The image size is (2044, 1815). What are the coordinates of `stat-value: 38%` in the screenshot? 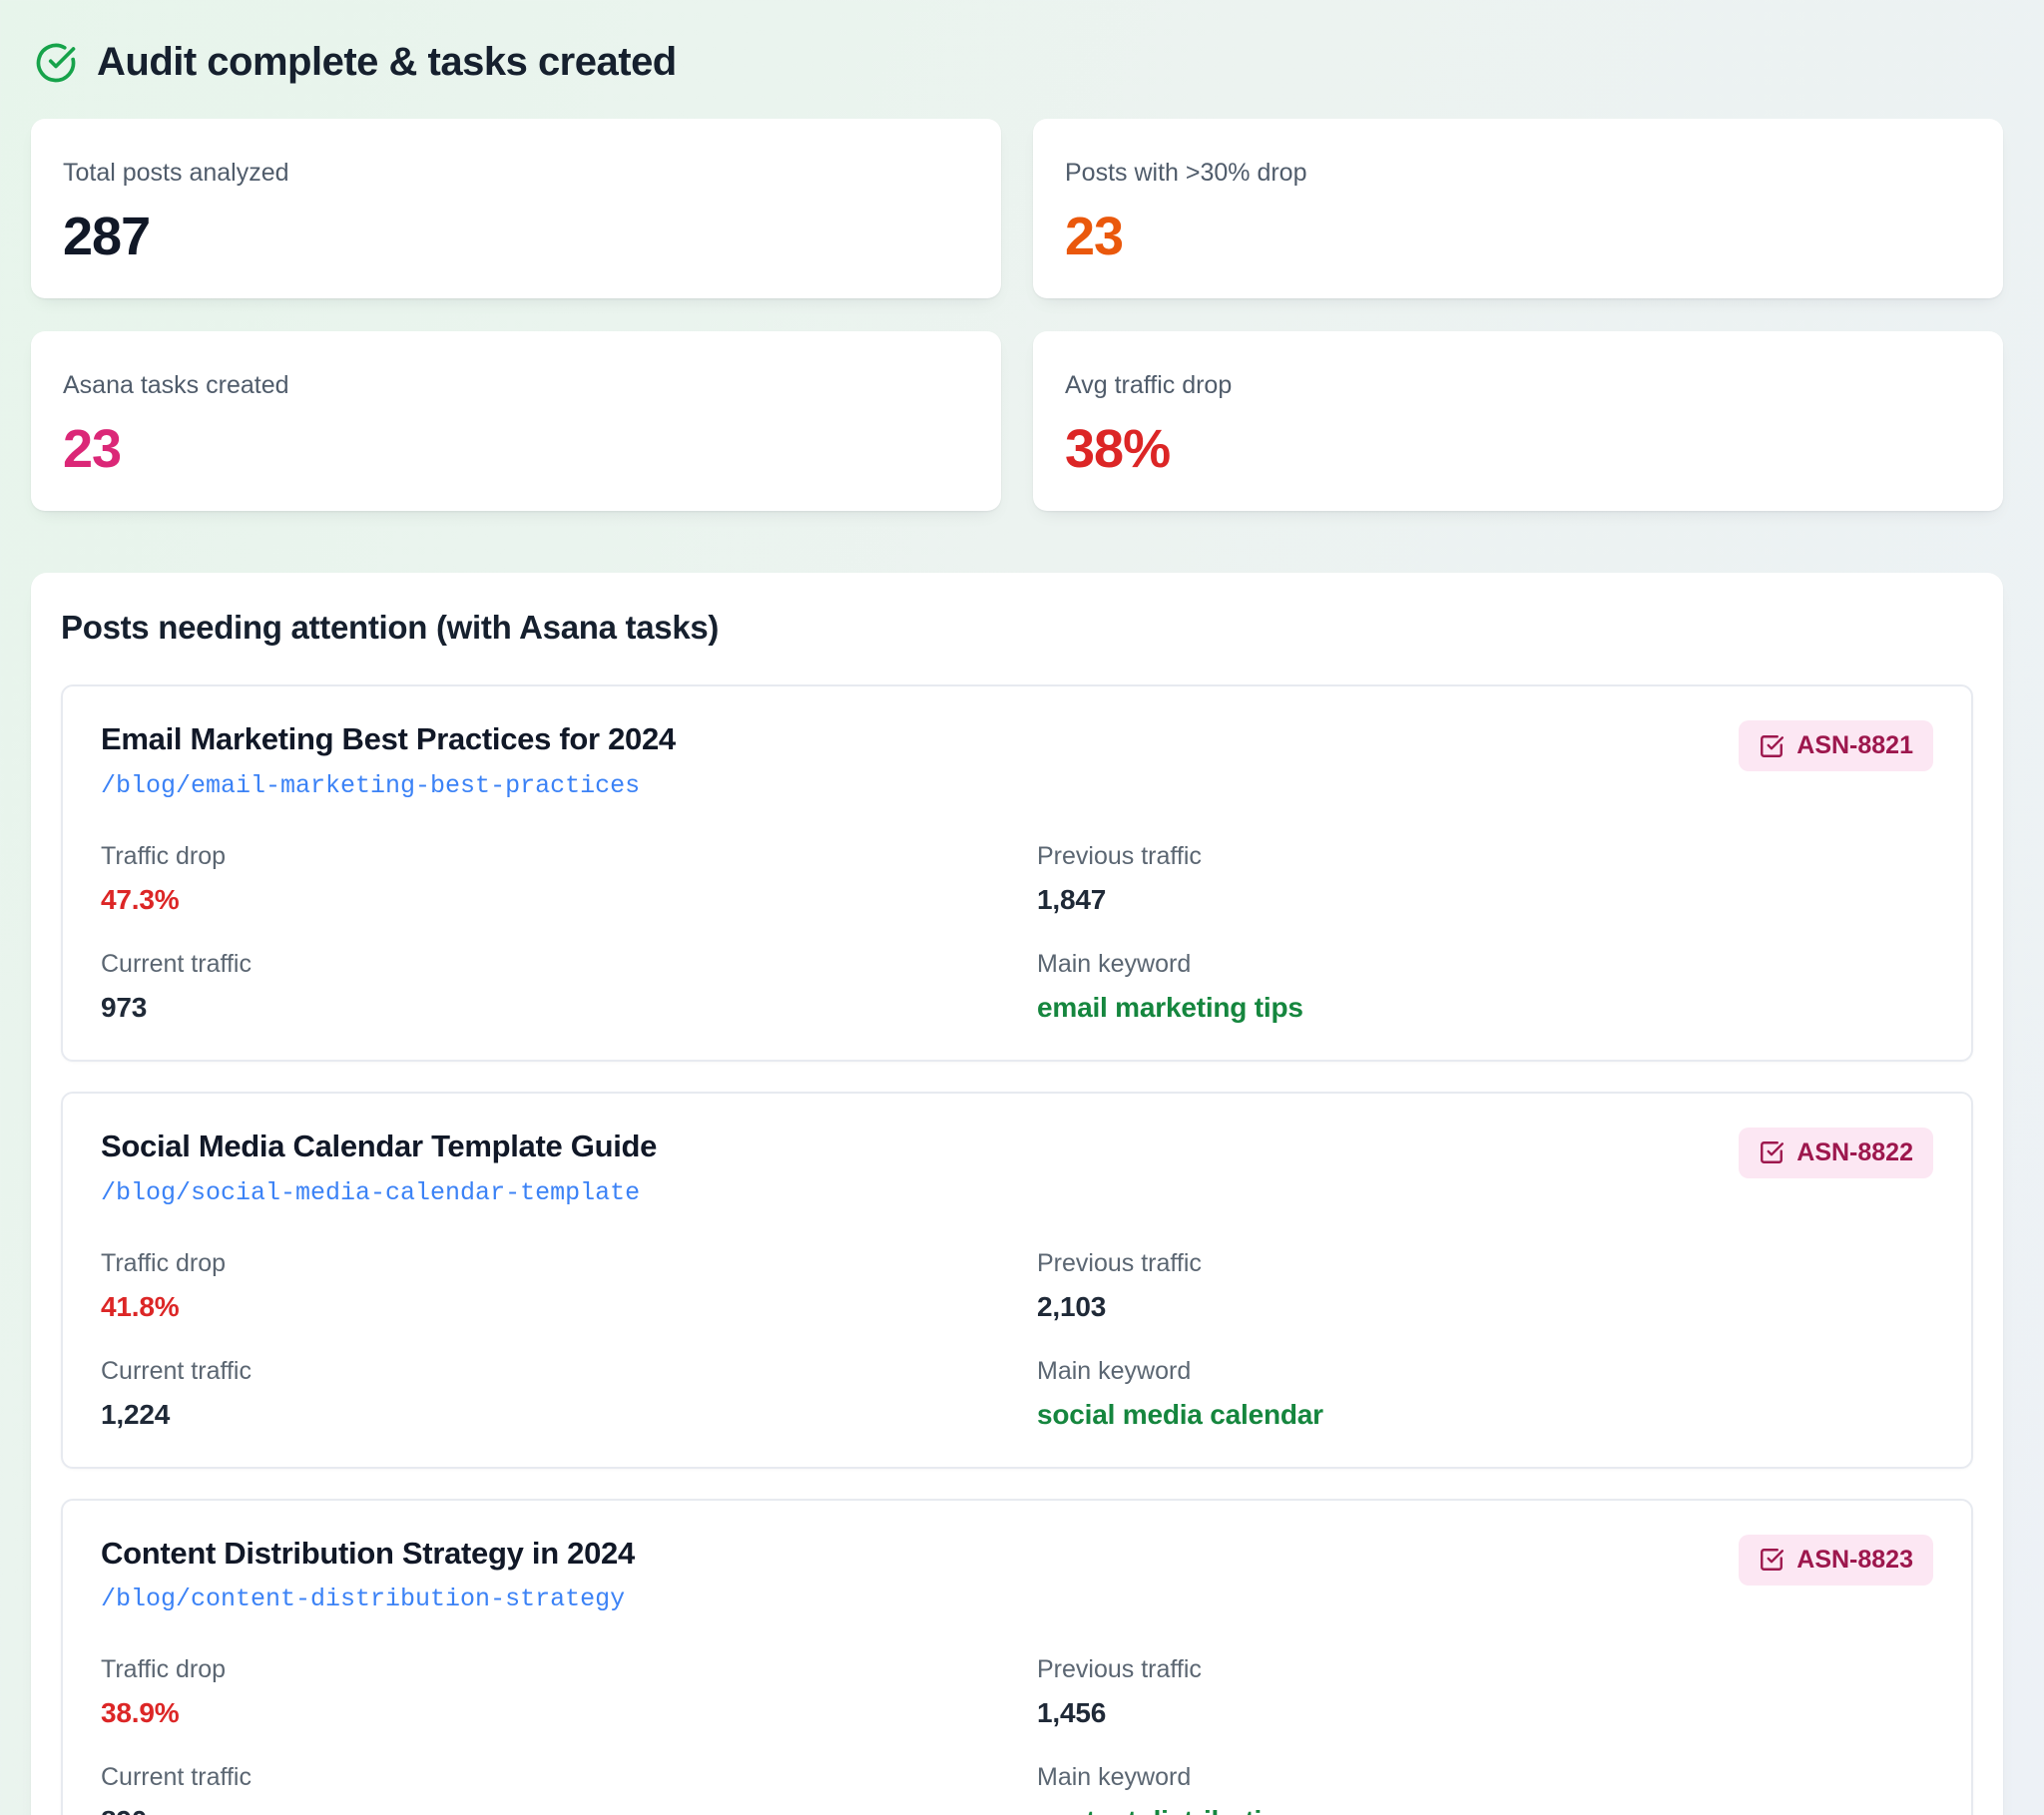 It's located at (1118, 449).